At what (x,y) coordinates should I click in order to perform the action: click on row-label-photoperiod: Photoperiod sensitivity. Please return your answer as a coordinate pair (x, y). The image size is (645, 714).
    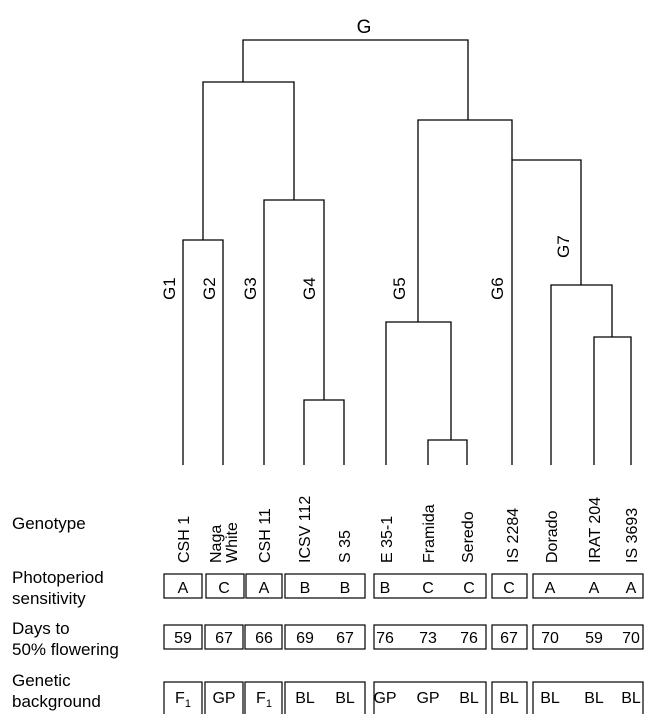
    Looking at the image, I should click on (60, 588).